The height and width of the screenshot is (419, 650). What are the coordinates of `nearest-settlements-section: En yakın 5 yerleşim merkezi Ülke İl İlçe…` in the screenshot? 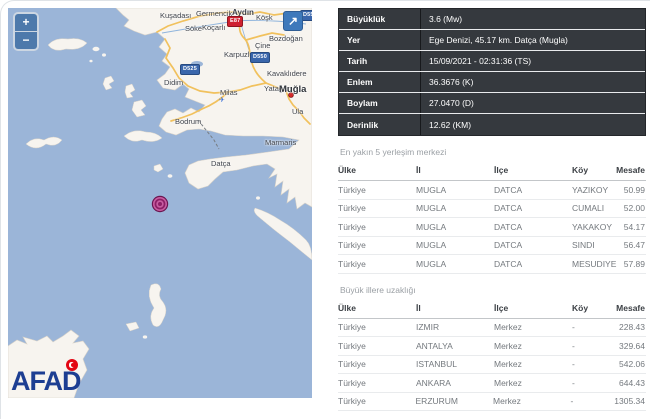 It's located at (492, 210).